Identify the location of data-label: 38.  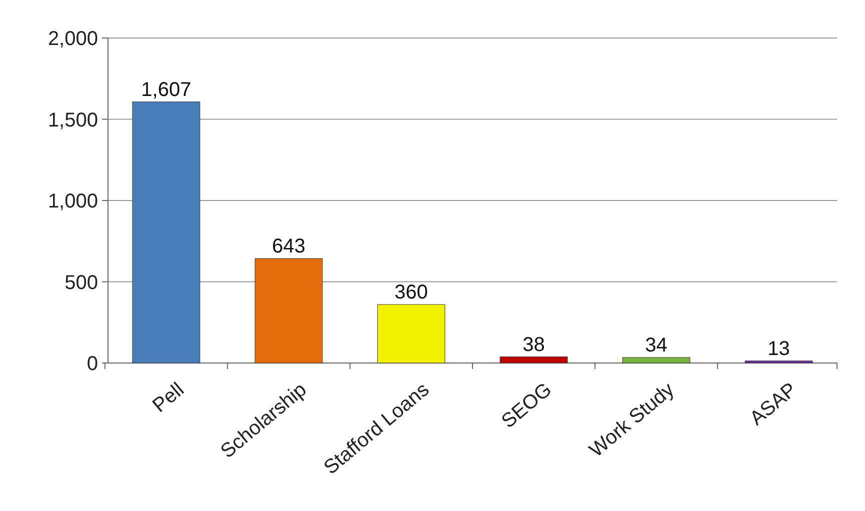
(533, 345).